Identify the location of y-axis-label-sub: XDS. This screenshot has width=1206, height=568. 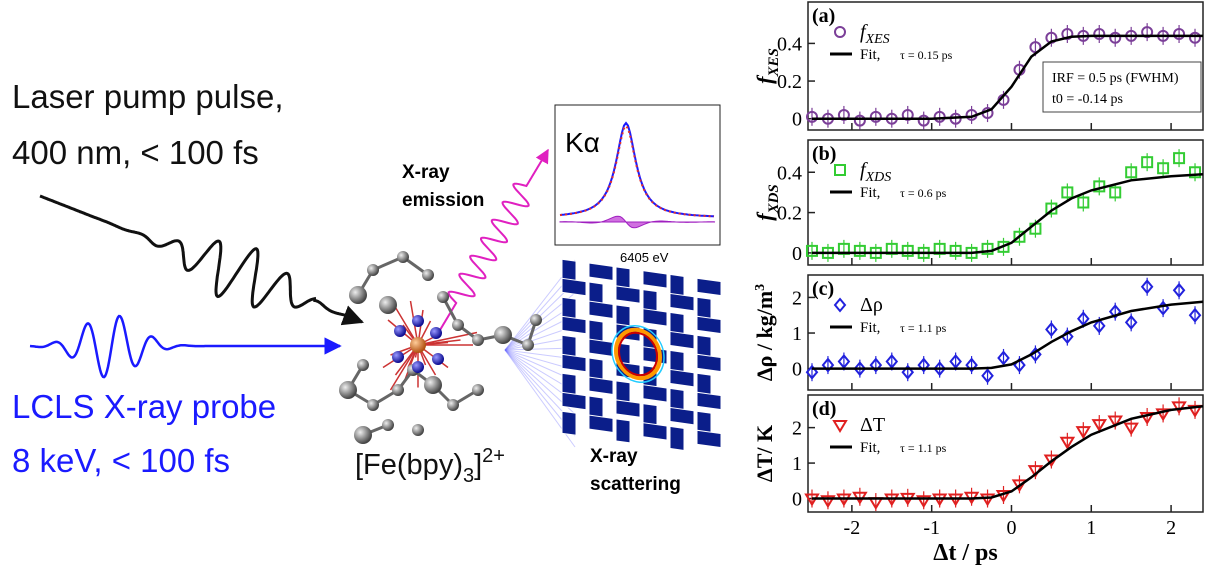
(774, 199).